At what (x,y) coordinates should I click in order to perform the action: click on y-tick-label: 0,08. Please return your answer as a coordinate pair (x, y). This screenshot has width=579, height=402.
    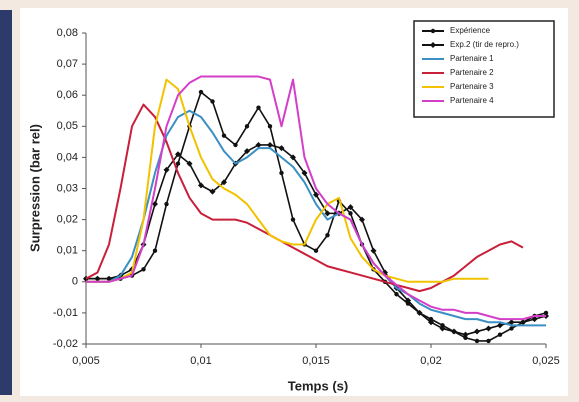
    Looking at the image, I should click on (67, 33).